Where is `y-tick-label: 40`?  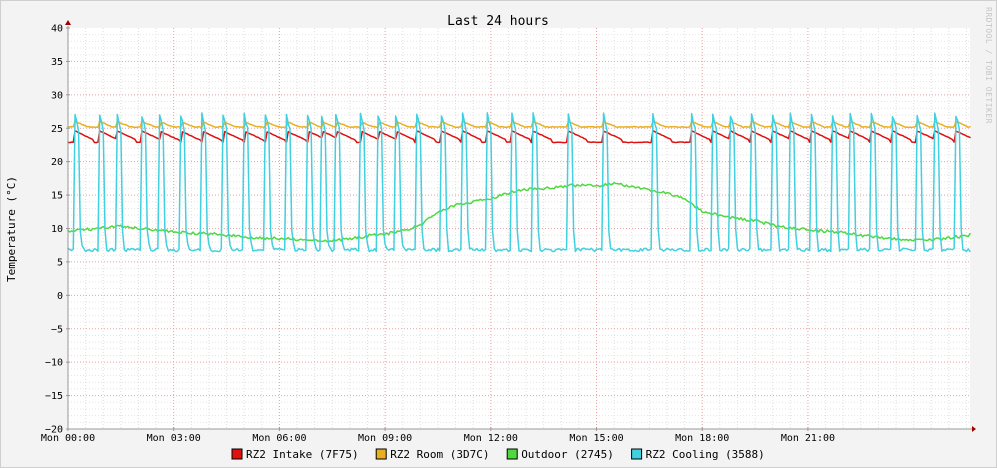 y-tick-label: 40 is located at coordinates (57, 29).